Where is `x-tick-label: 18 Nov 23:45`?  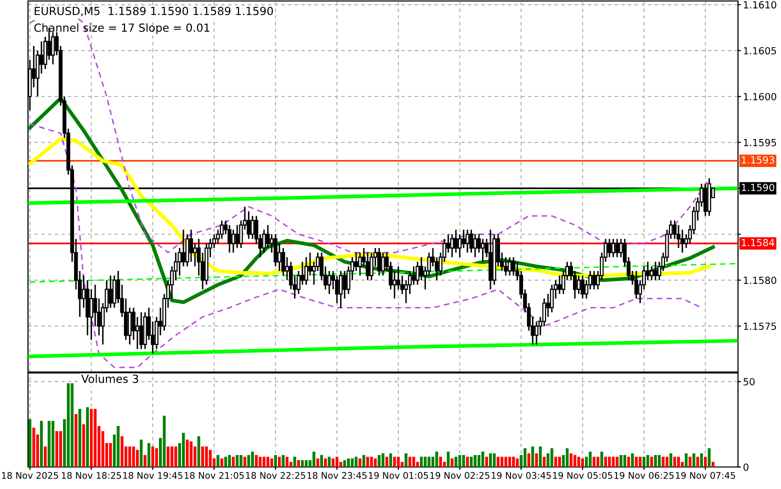 x-tick-label: 18 Nov 23:45 is located at coordinates (337, 475).